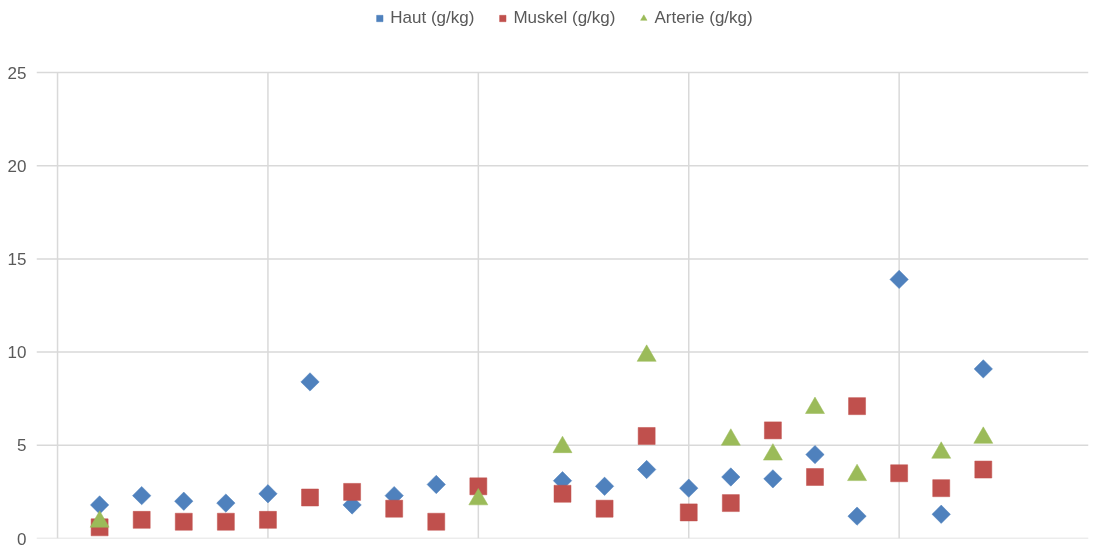 The width and height of the screenshot is (1106, 546). What do you see at coordinates (703, 18) in the screenshot?
I see `legend-label: Arterie (g/kg)` at bounding box center [703, 18].